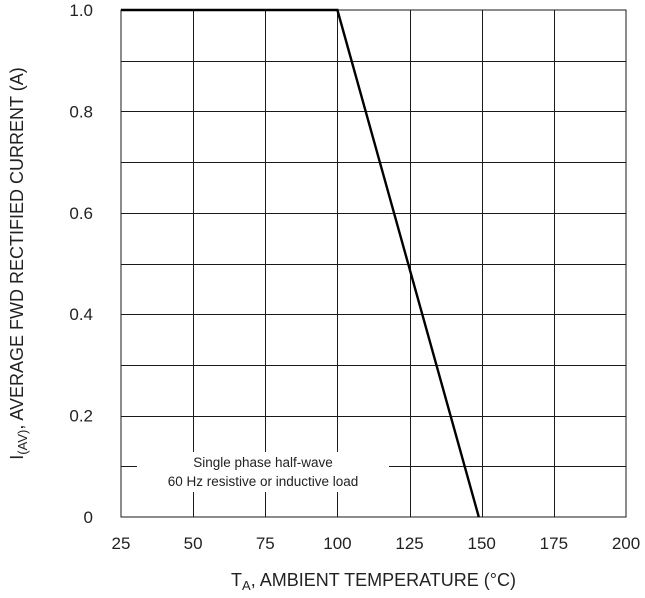 Image resolution: width=645 pixels, height=598 pixels. Describe the element at coordinates (626, 543) in the screenshot. I see `x-tick-label: 200` at that location.